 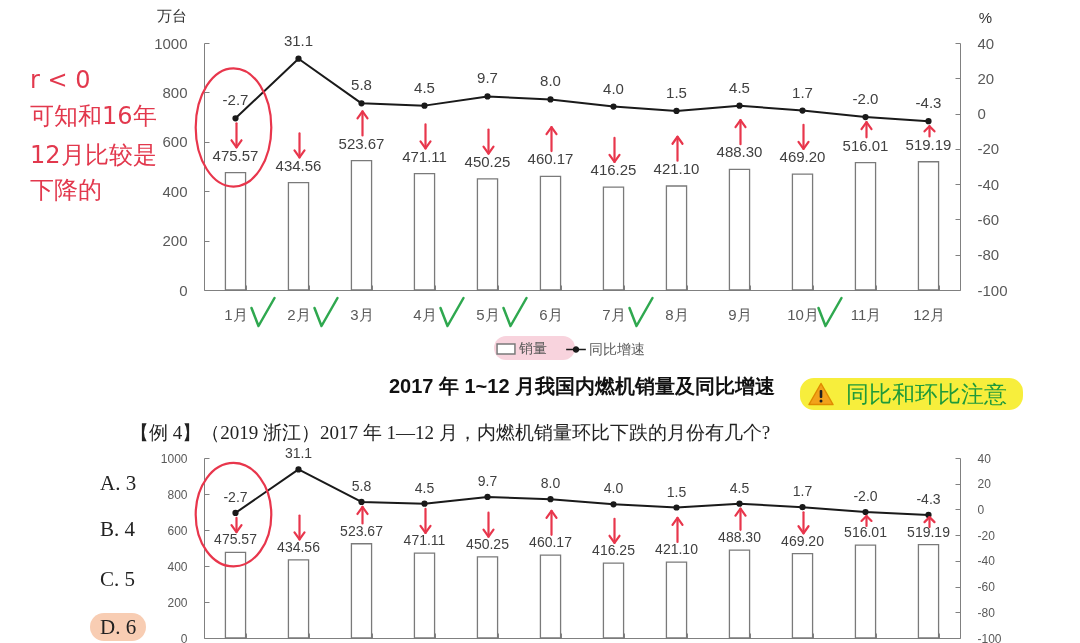 What do you see at coordinates (93, 116) in the screenshot?
I see `text: 可知和16年` at bounding box center [93, 116].